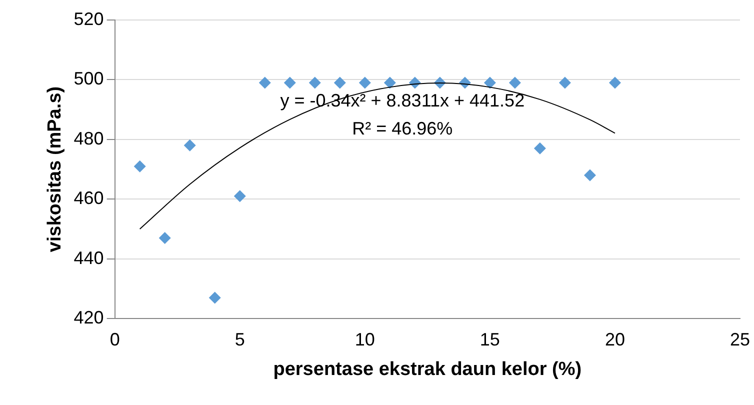  Describe the element at coordinates (239, 339) in the screenshot. I see `x-tick-label: 5` at that location.